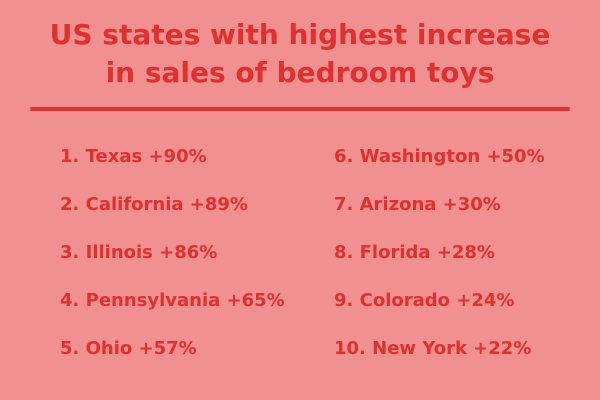  What do you see at coordinates (300, 72) in the screenshot?
I see `title-line-2: in sales of bedroom toys` at bounding box center [300, 72].